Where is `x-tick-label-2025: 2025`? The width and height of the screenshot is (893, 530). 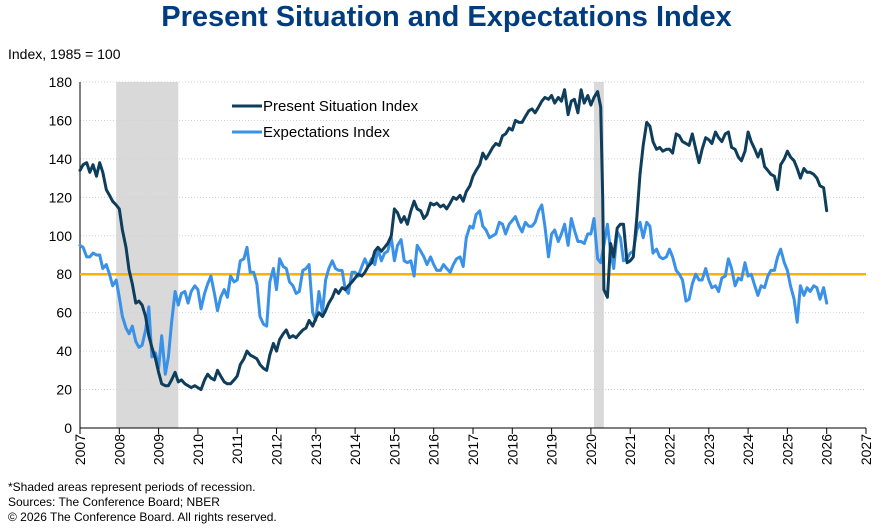
x-tick-label-2025: 2025 is located at coordinates (787, 449).